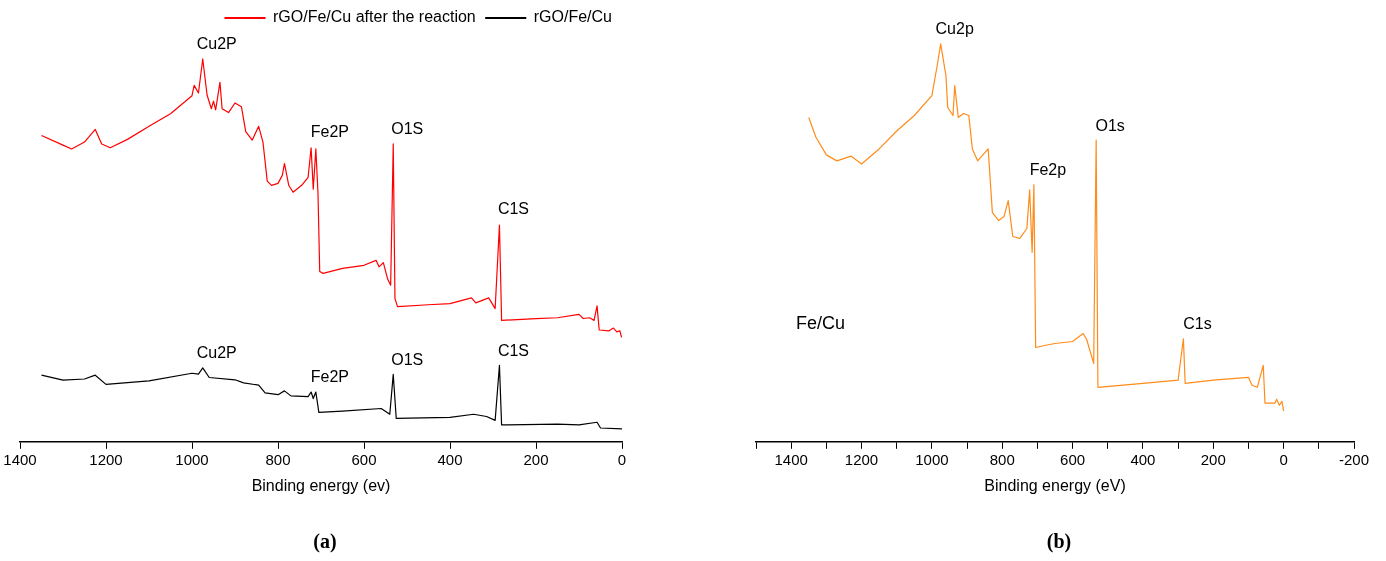 Image resolution: width=1386 pixels, height=561 pixels. I want to click on x-axis-title: Binding energy (eV), so click(1055, 485).